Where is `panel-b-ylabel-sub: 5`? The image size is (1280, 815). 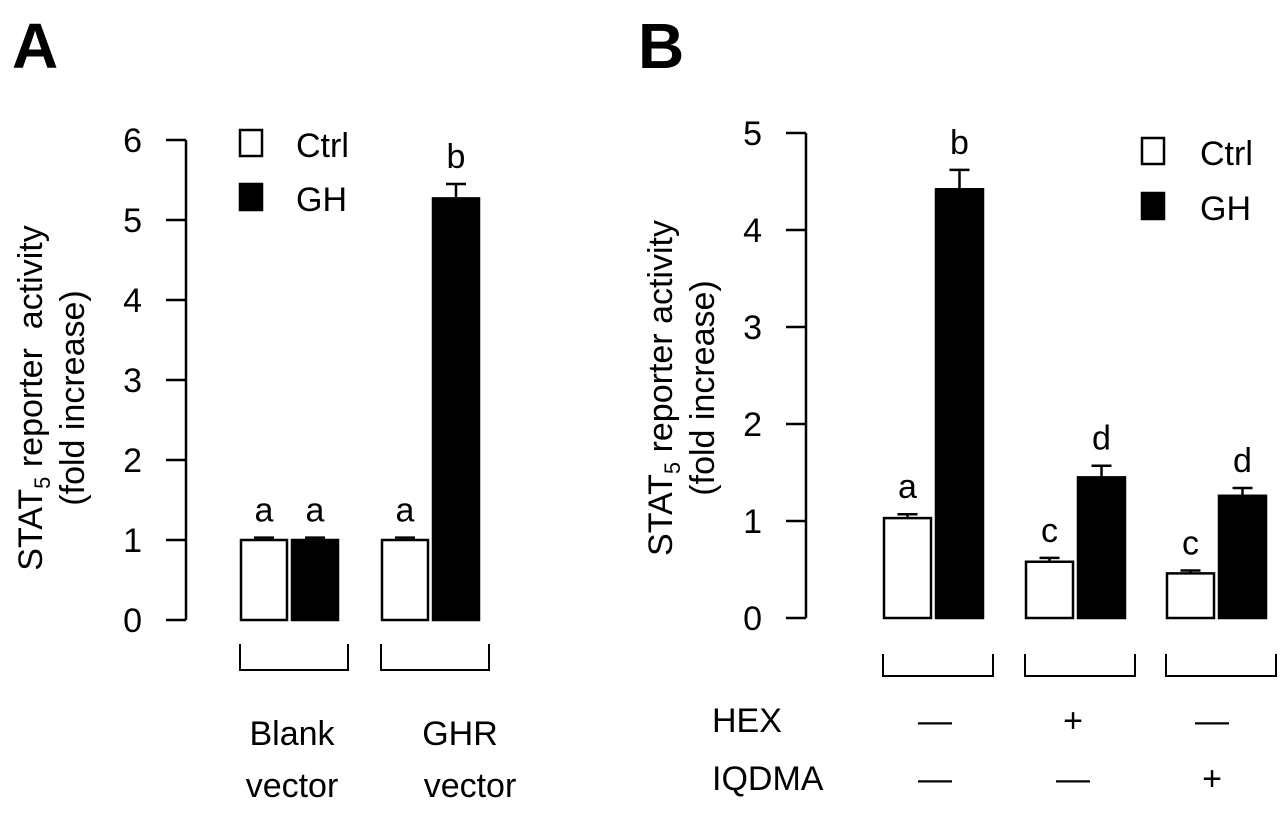 panel-b-ylabel-sub: 5 is located at coordinates (672, 468).